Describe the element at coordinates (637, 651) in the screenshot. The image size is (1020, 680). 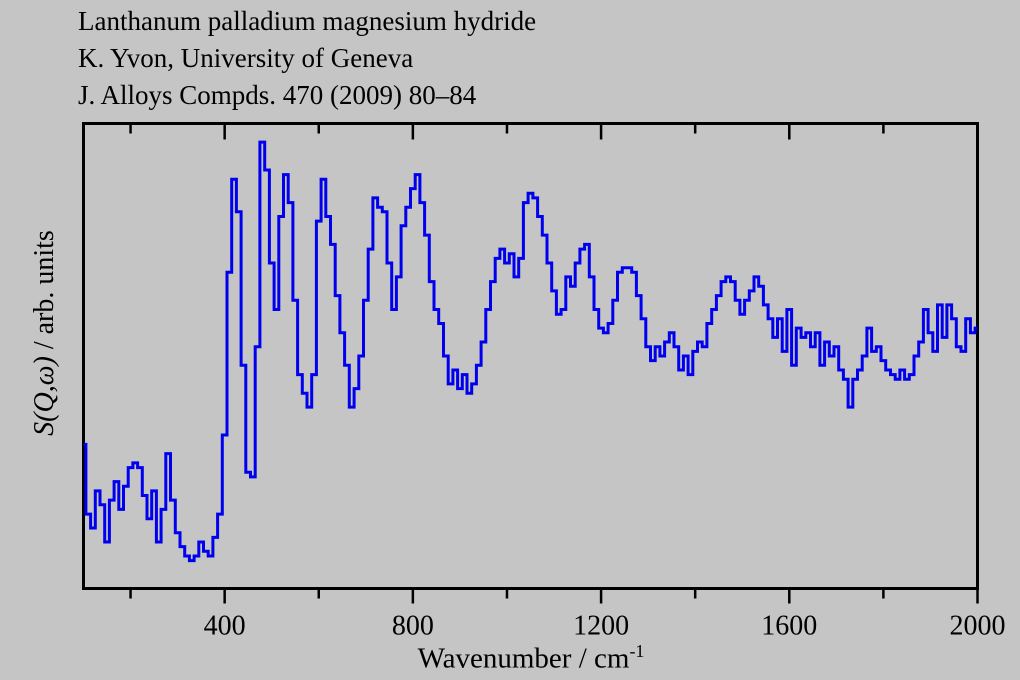
I see `x-axis-label-exponent: -1` at that location.